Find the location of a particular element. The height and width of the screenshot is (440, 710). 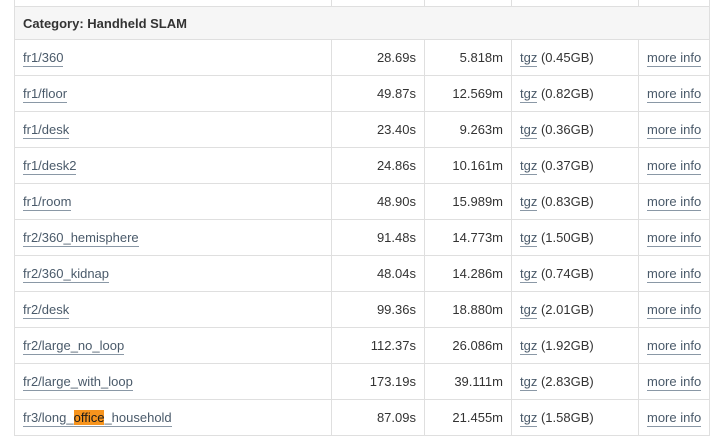

file-size: (0.83GB) is located at coordinates (567, 201).